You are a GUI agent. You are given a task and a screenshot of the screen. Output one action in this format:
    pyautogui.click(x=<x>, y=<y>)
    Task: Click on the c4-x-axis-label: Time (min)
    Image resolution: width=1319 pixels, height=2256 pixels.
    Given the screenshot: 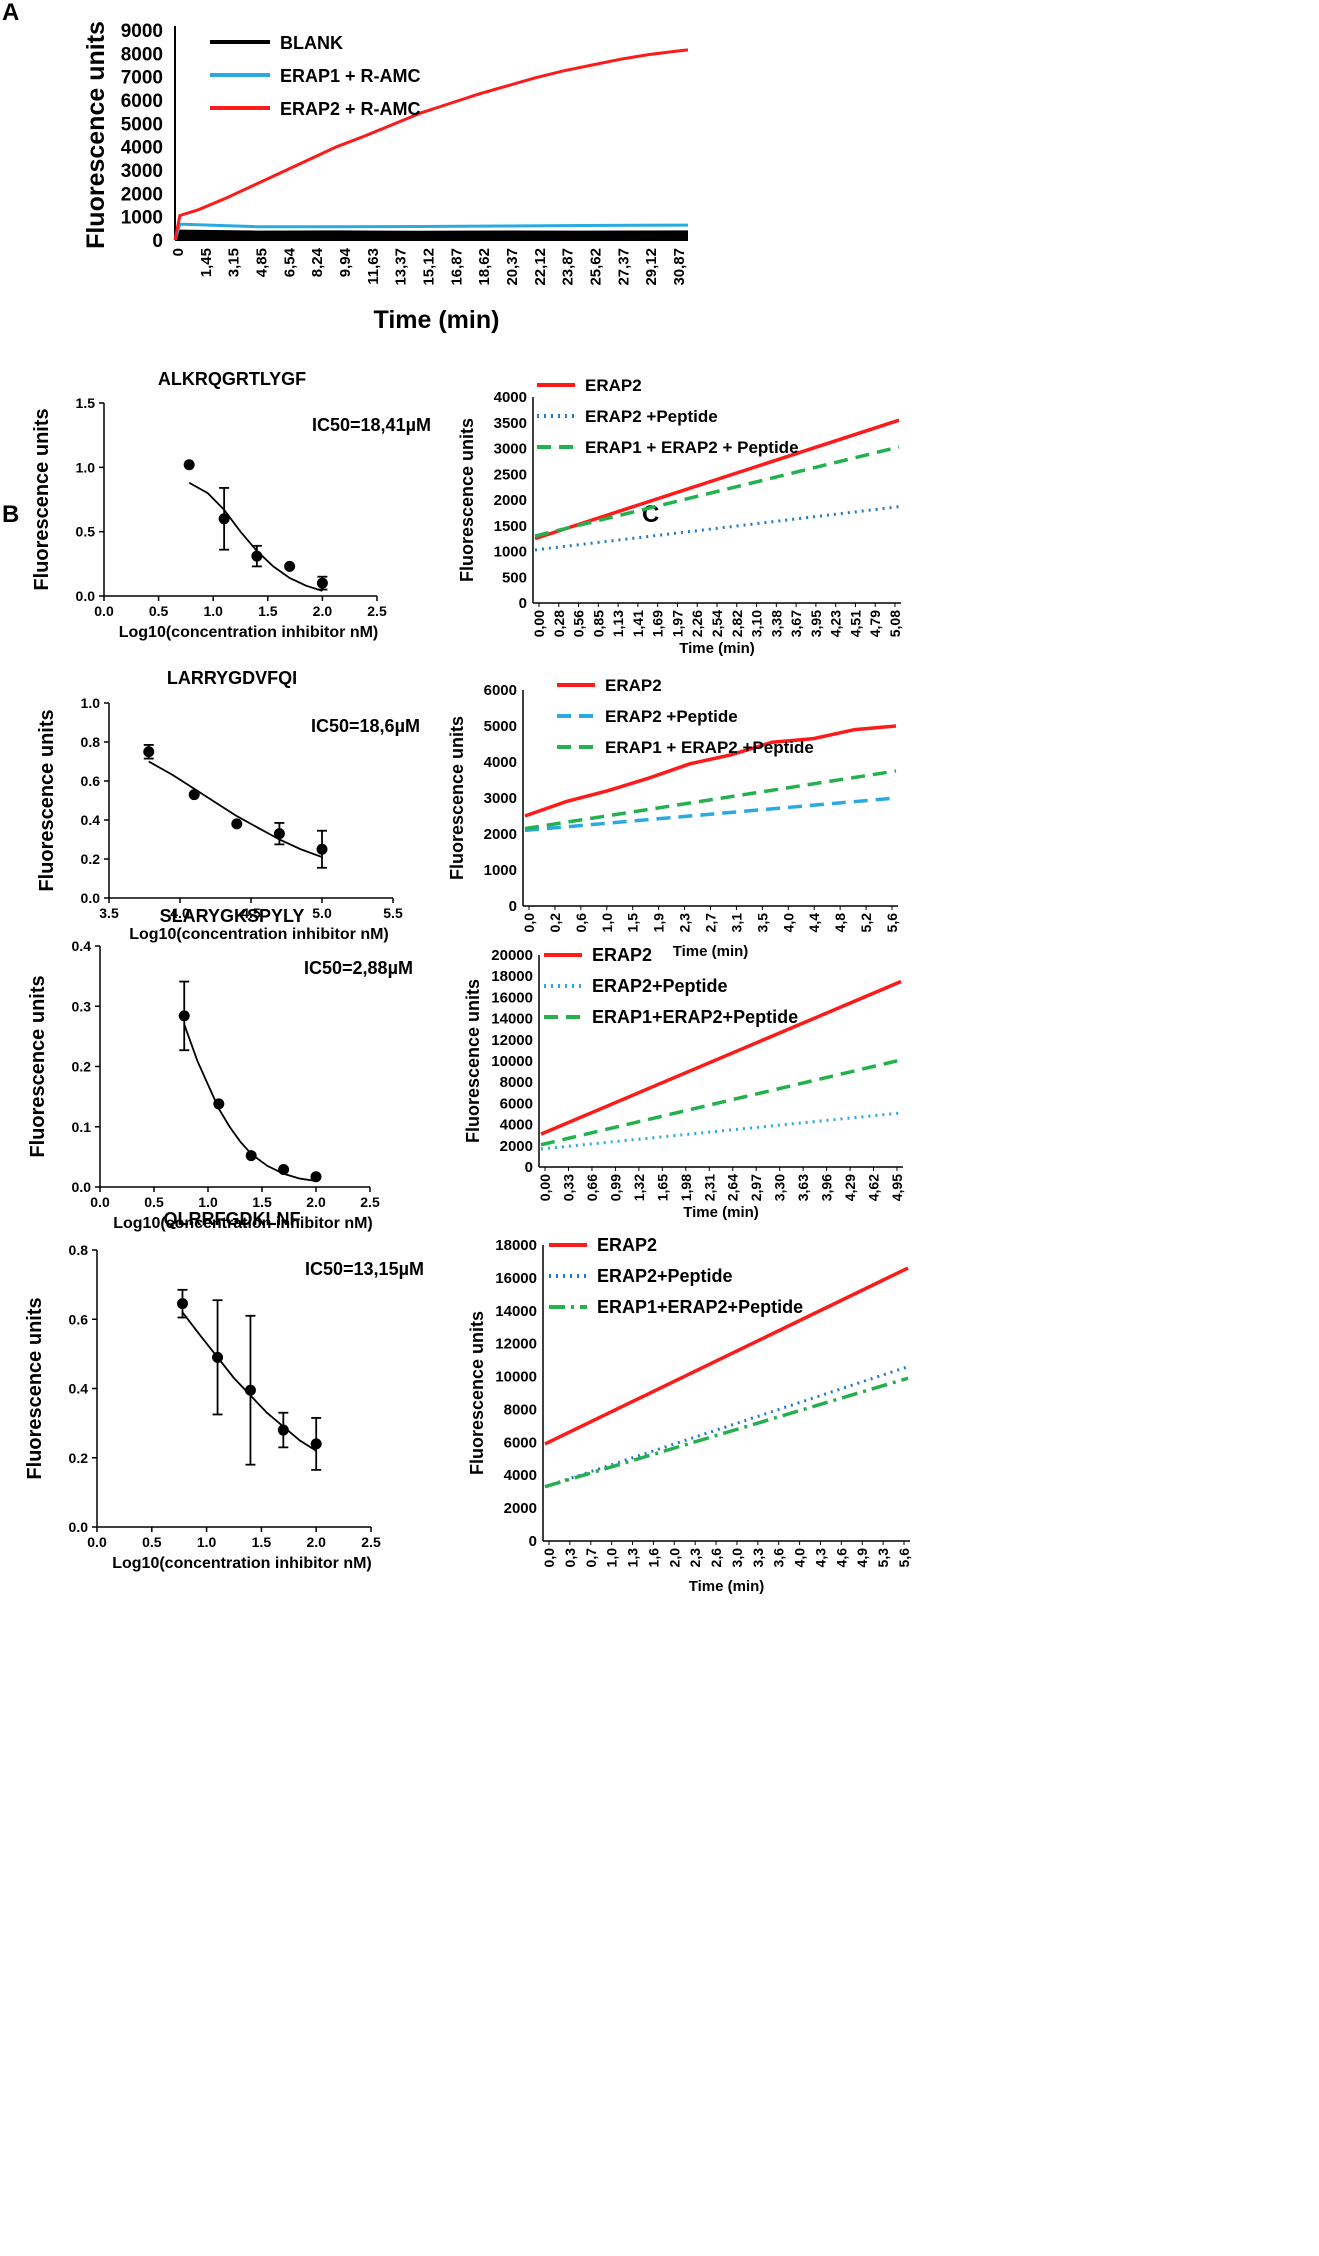 What is the action you would take?
    pyautogui.click(x=727, y=1586)
    